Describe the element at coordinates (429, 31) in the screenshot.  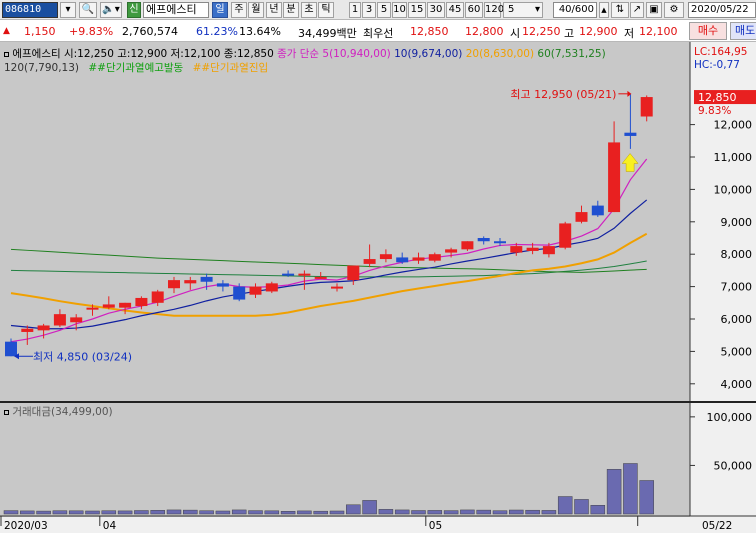
I see `ask-price: 12,850` at that location.